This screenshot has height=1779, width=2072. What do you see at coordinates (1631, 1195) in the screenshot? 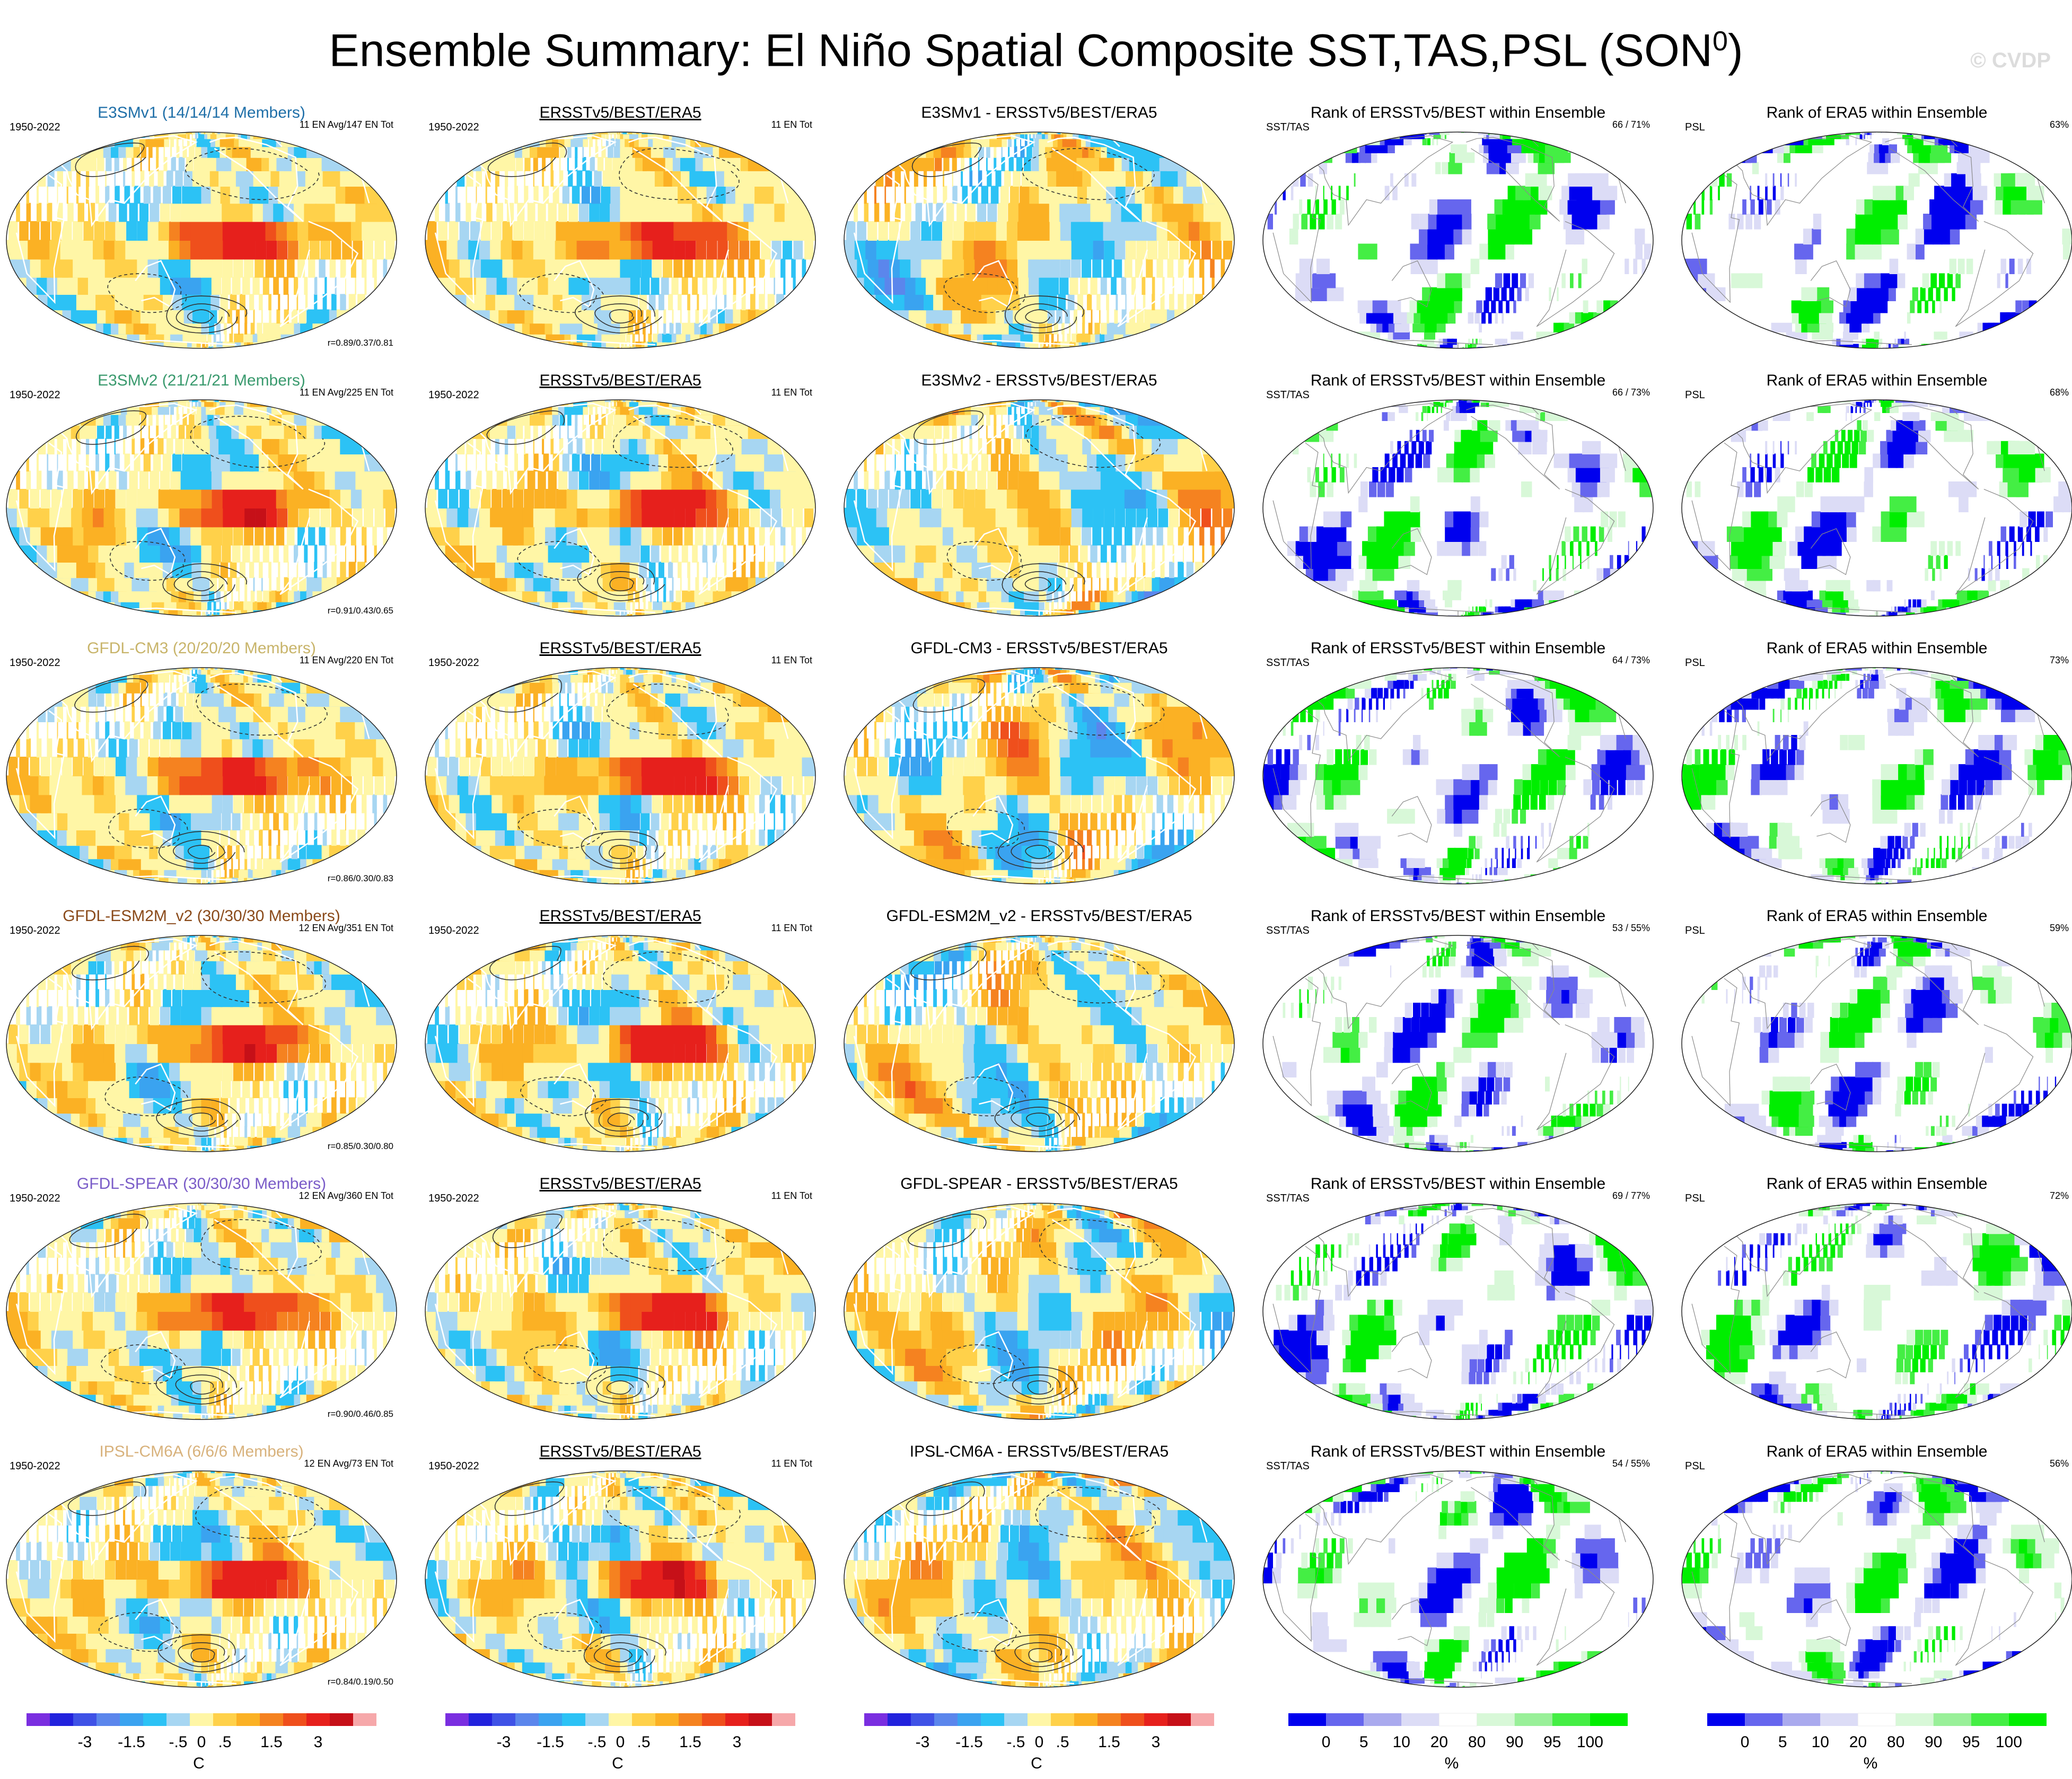
I see `rank-sst-percent: 69 / 77%` at bounding box center [1631, 1195].